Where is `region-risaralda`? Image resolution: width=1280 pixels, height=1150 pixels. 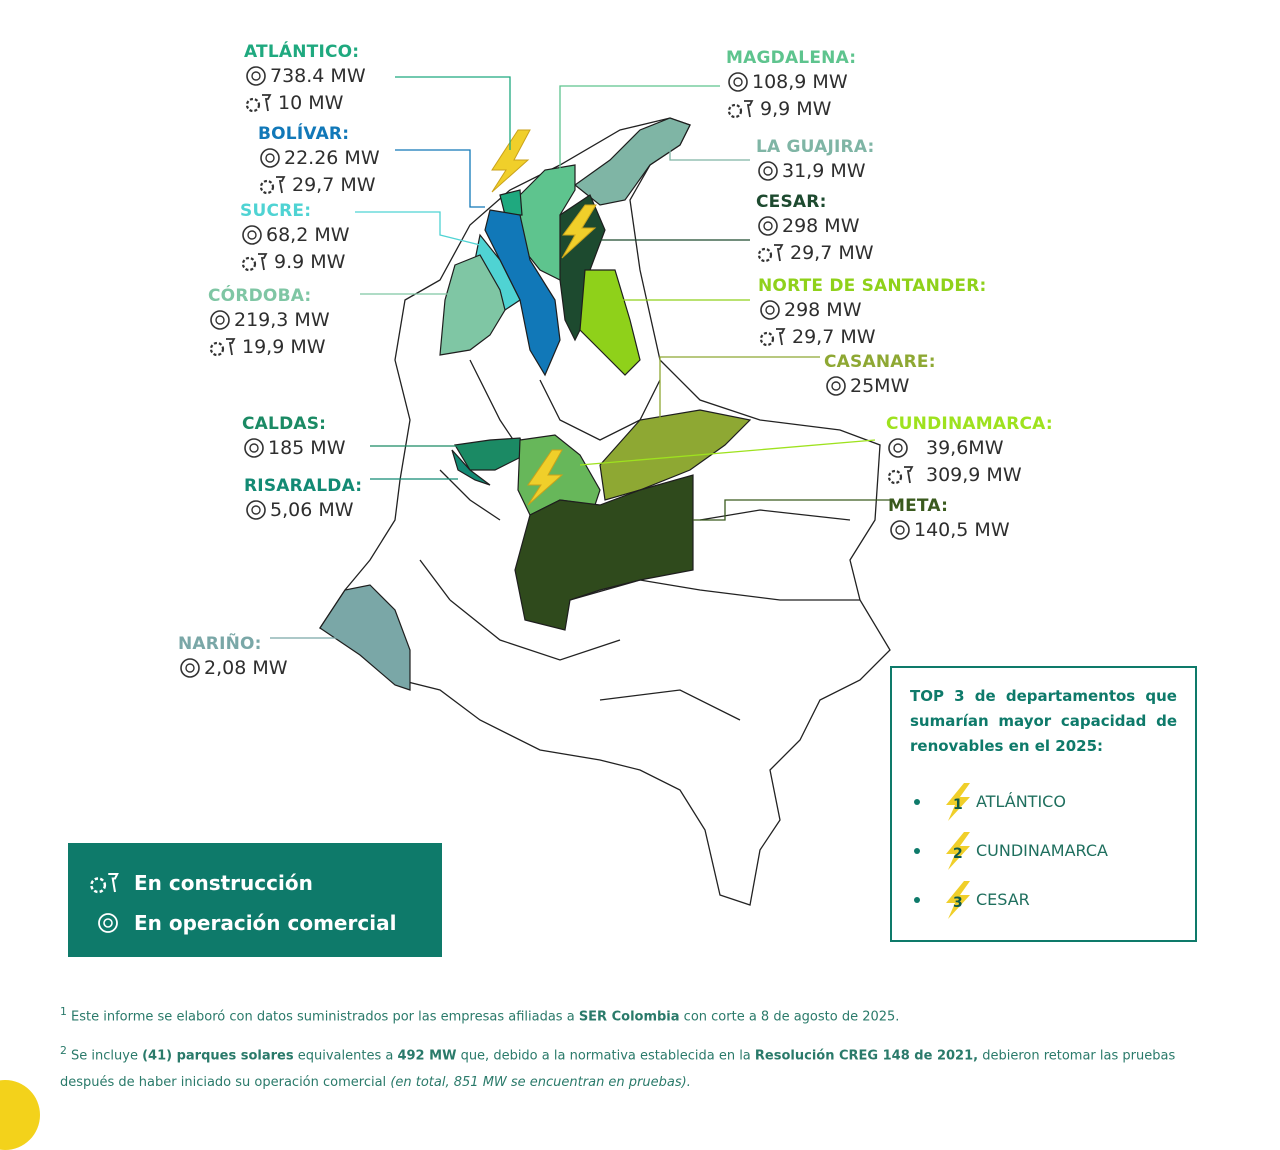 region-risaralda is located at coordinates (471, 467).